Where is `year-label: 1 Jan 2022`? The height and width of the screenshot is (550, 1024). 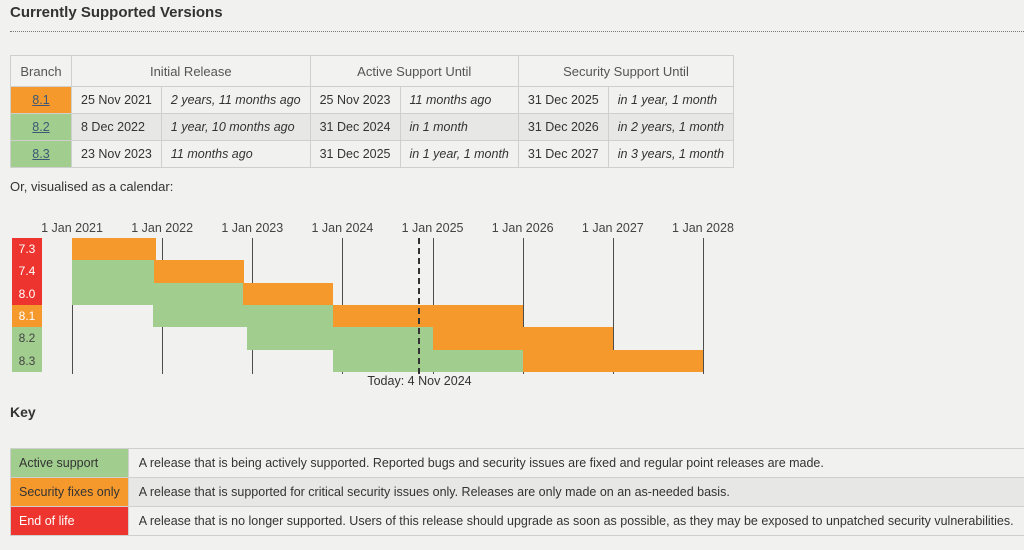
year-label: 1 Jan 2022 is located at coordinates (162, 228).